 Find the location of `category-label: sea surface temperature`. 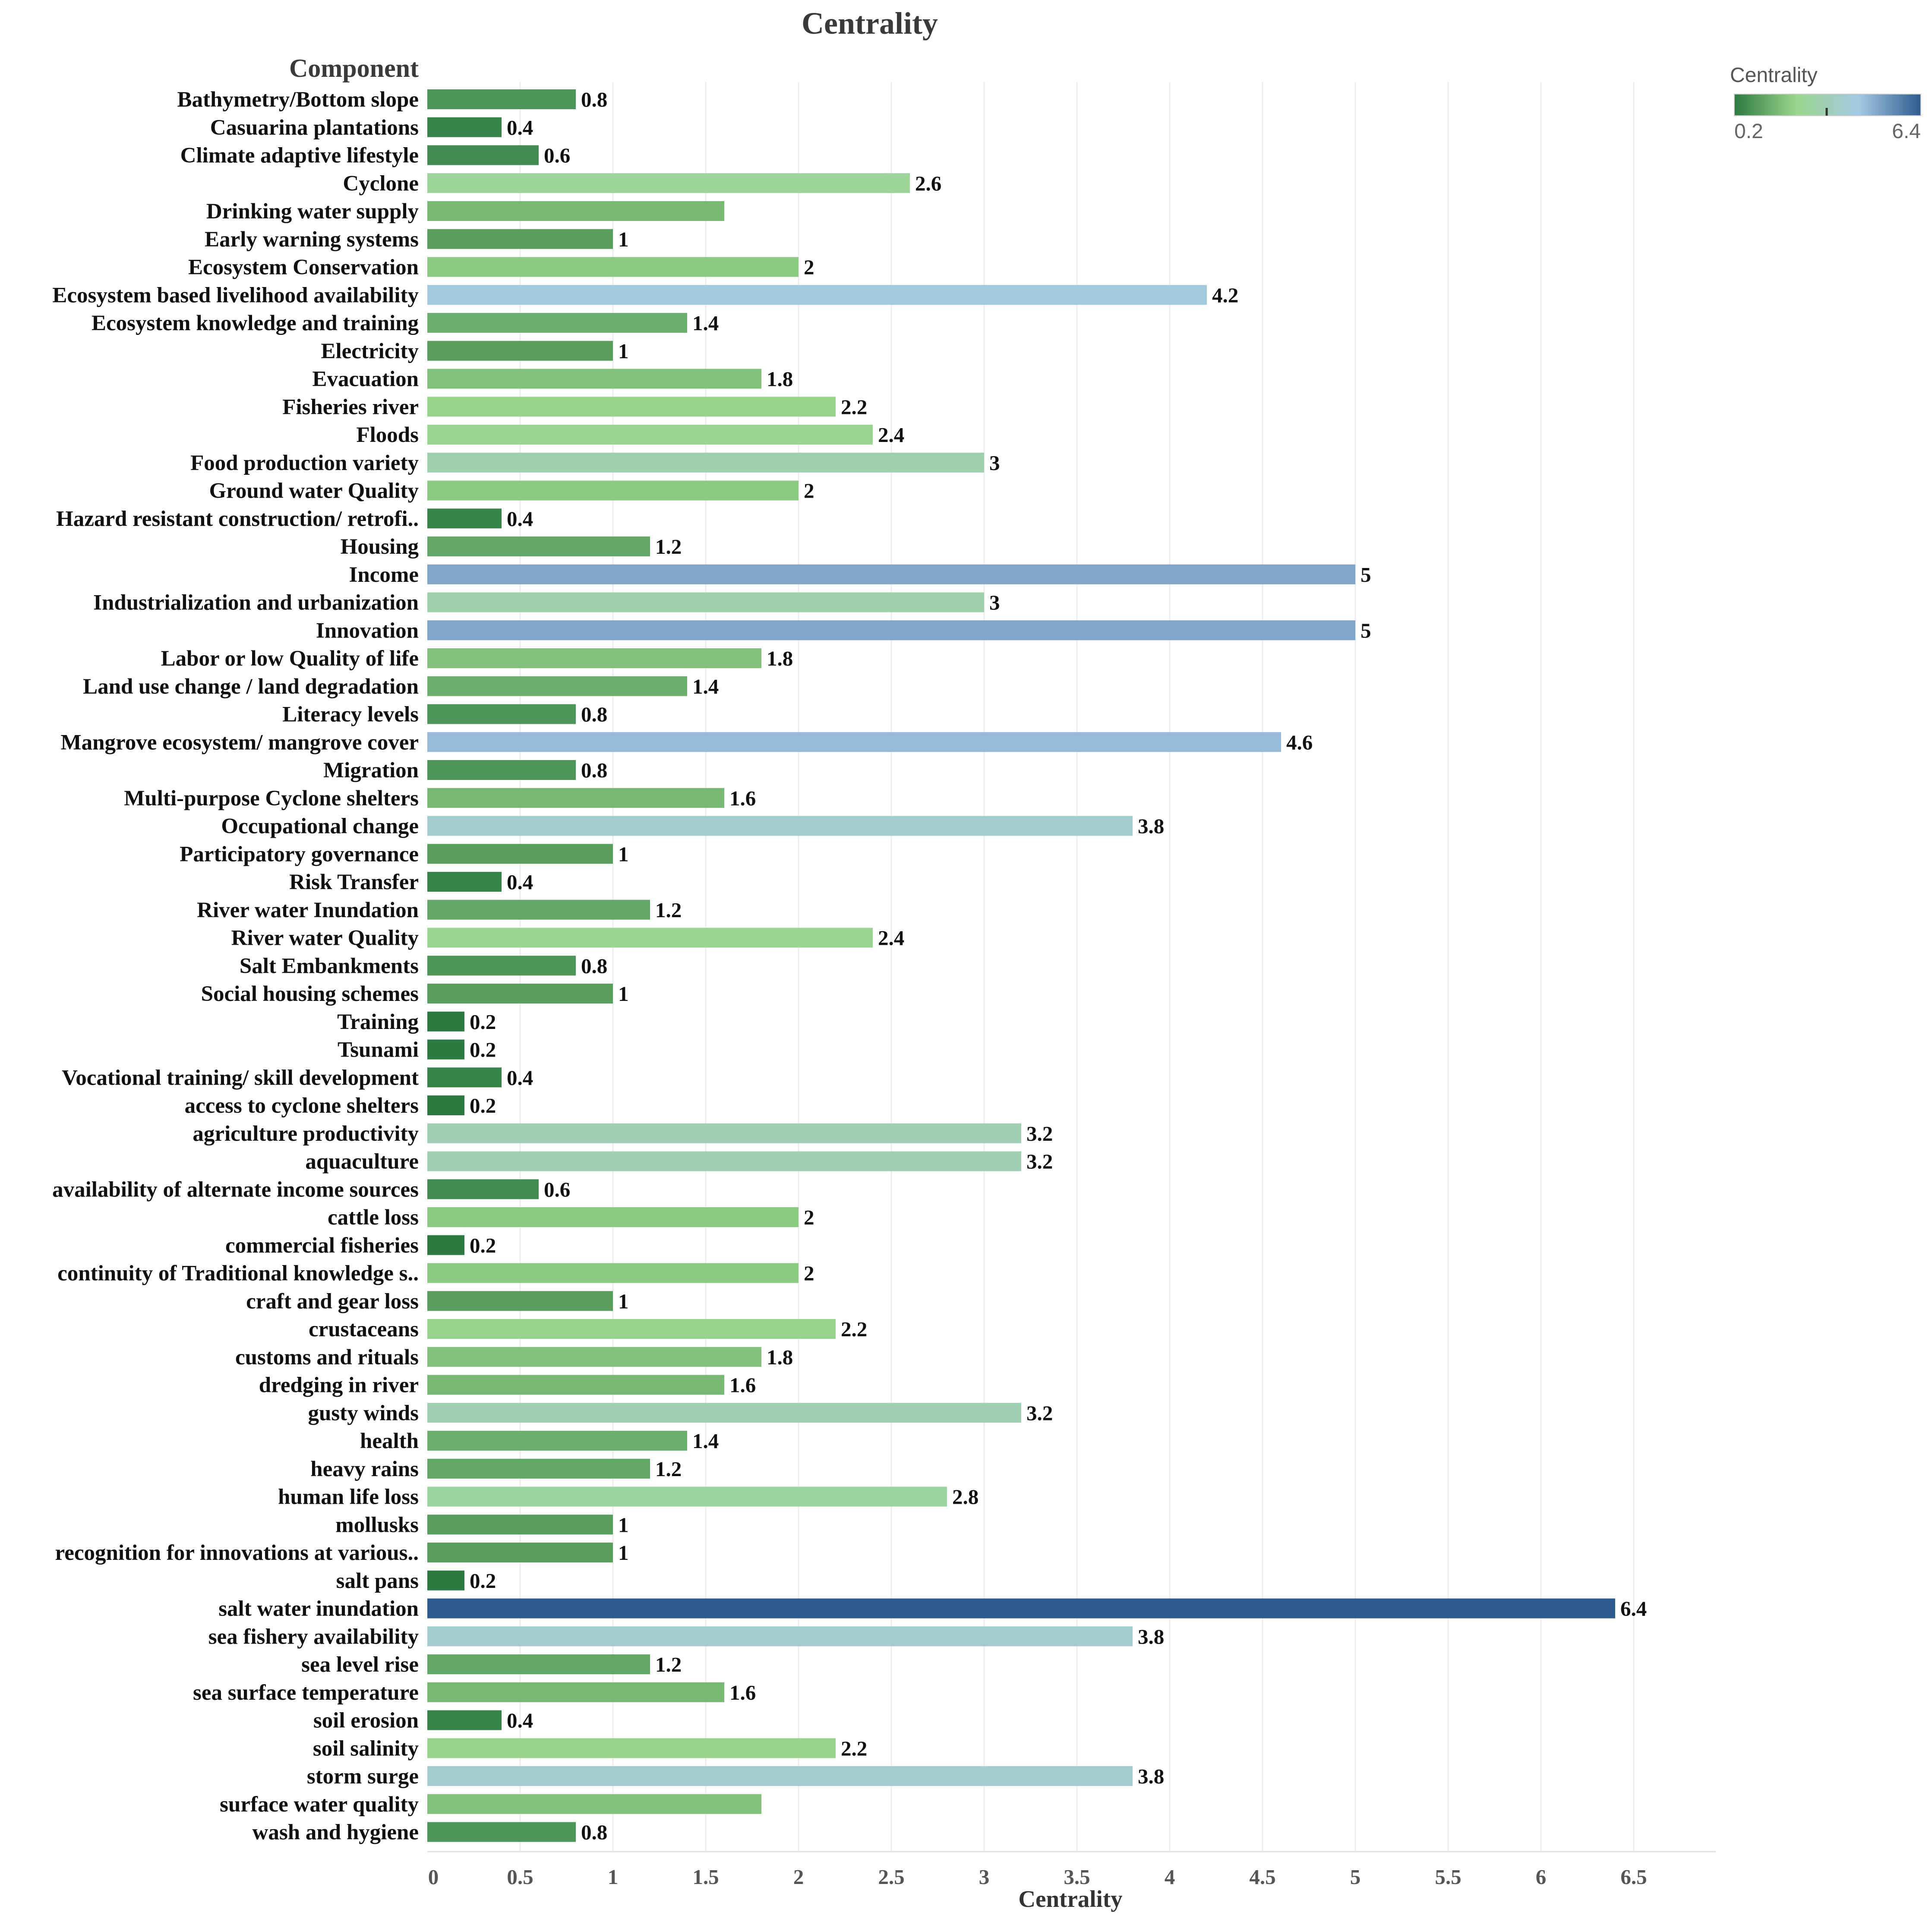

category-label: sea surface temperature is located at coordinates (306, 1693).